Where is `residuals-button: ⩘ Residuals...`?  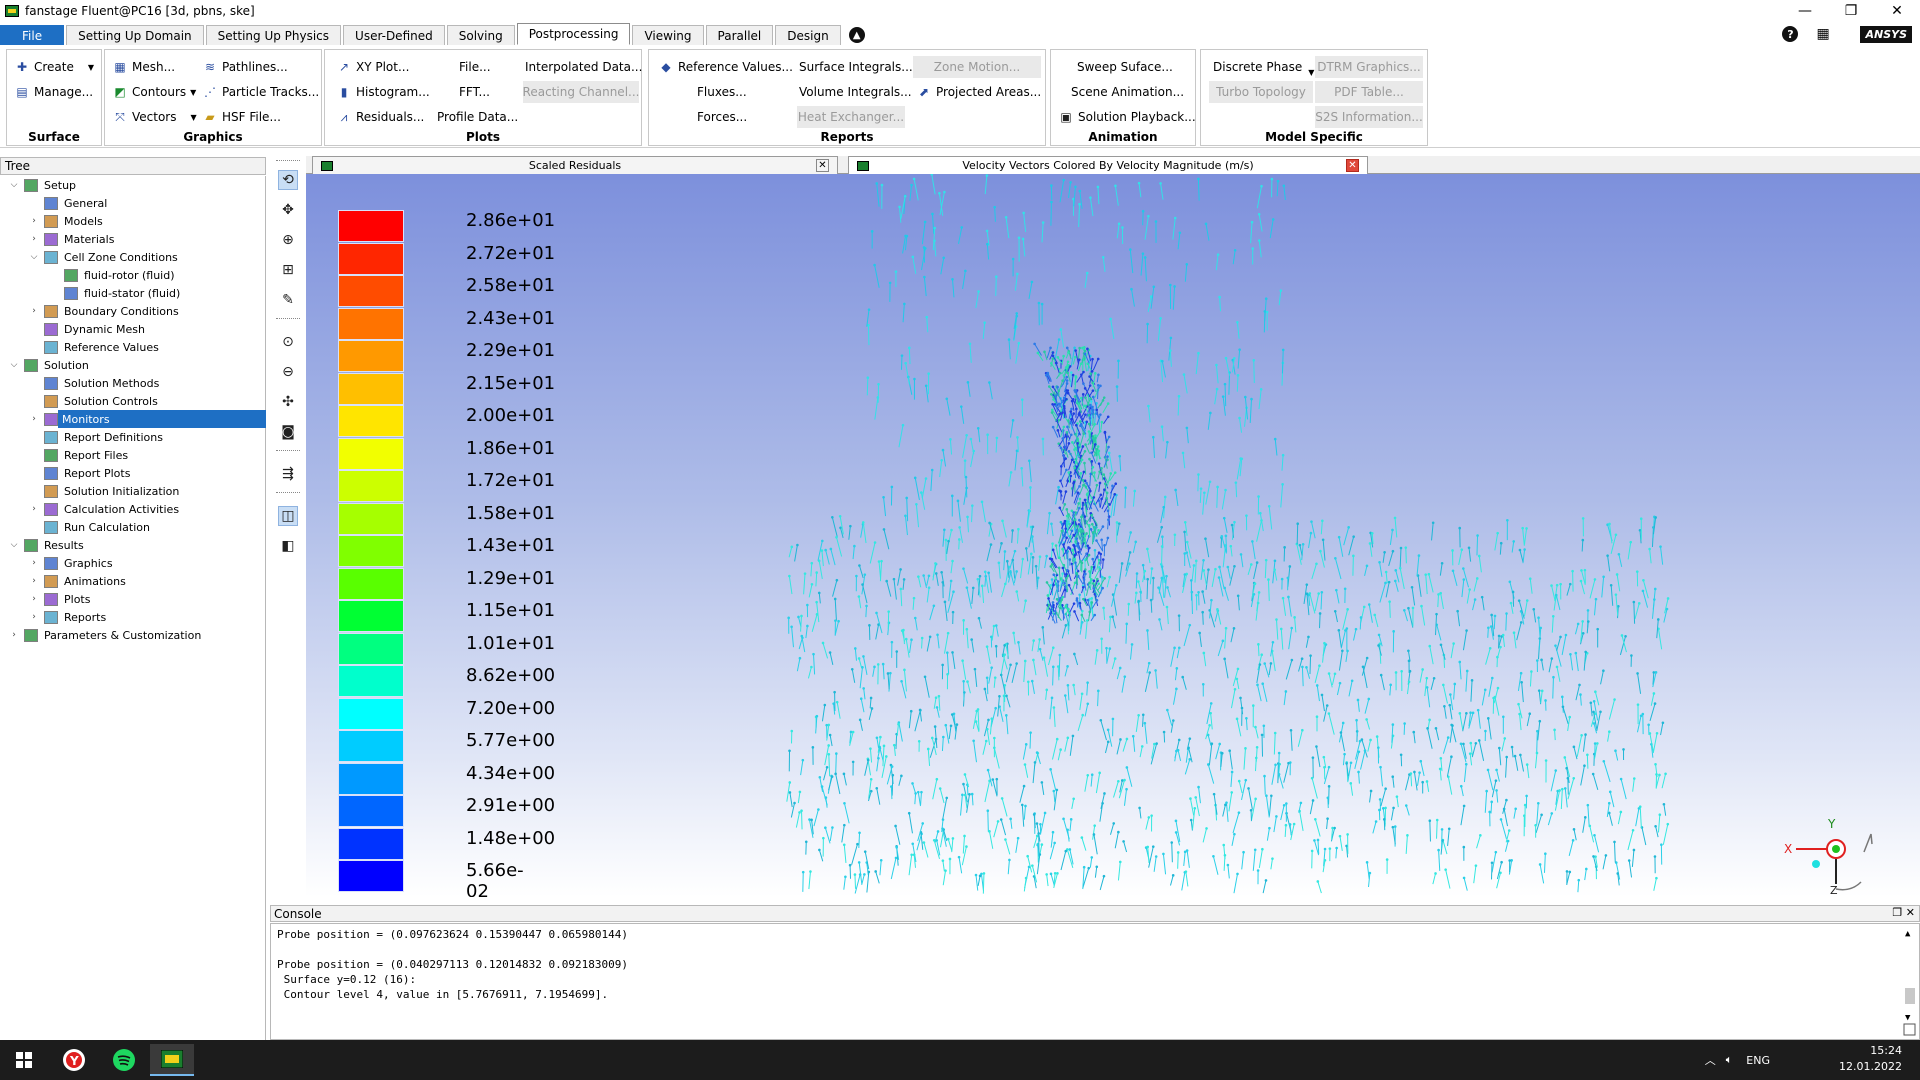
residuals-button: ⩘ Residuals... is located at coordinates (381, 117).